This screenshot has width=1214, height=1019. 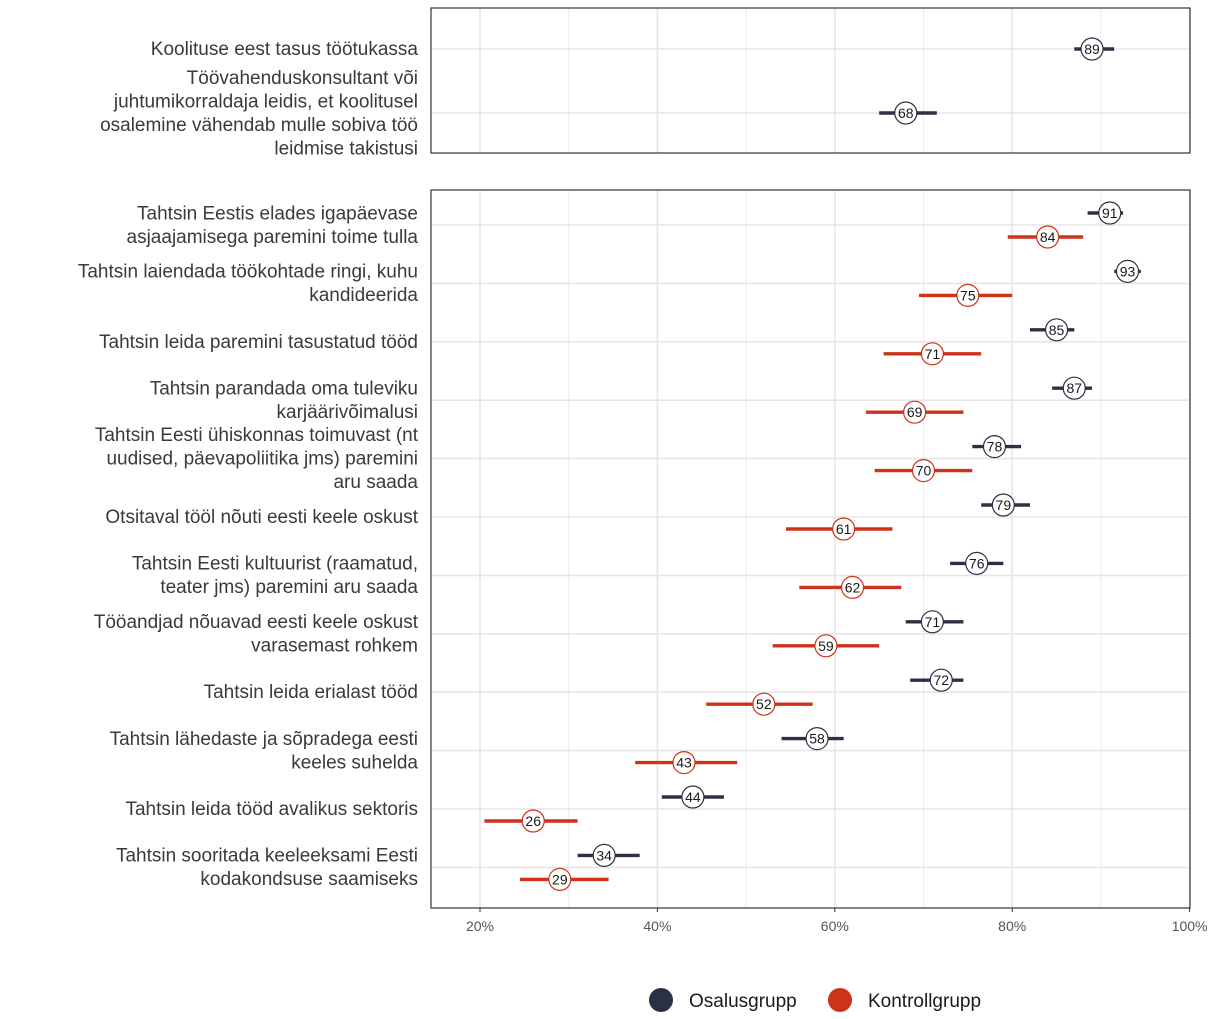 What do you see at coordinates (259, 125) in the screenshot?
I see `category-label: osalemine vähendab mulle sobiva töö` at bounding box center [259, 125].